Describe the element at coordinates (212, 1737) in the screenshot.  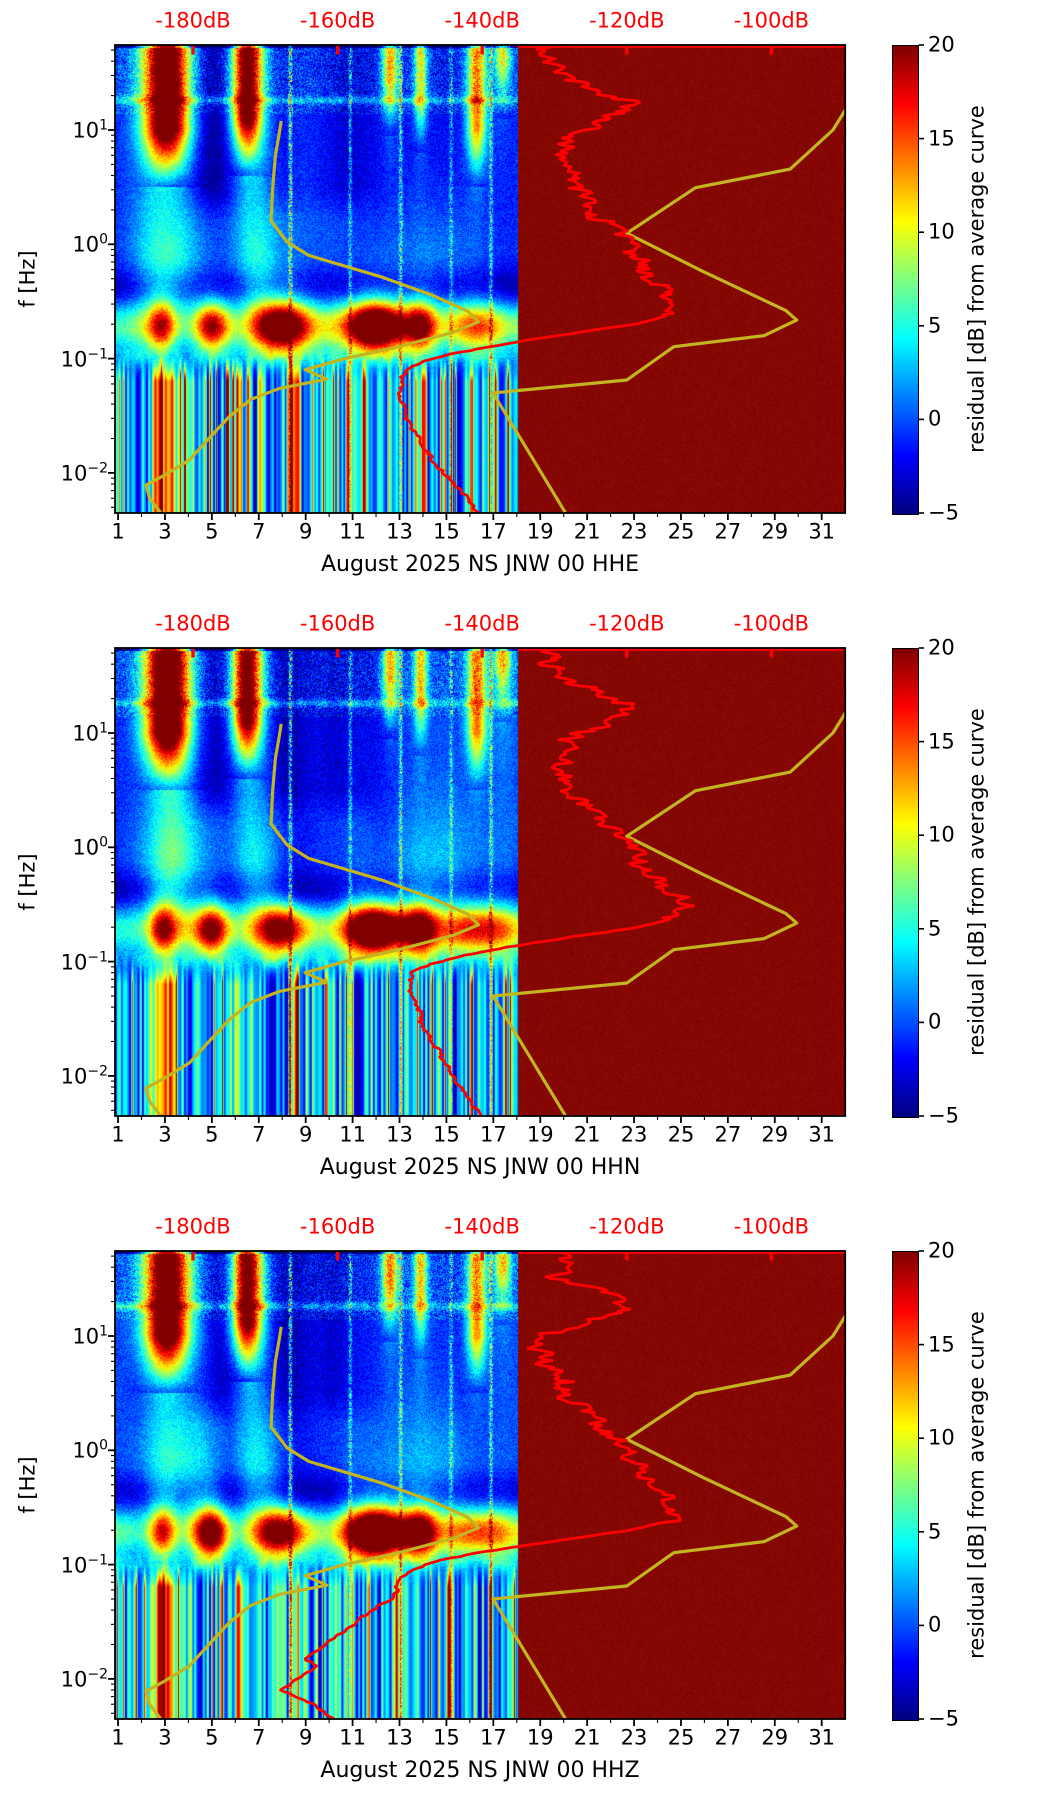
I see `x-axis-tick-label: 5` at that location.